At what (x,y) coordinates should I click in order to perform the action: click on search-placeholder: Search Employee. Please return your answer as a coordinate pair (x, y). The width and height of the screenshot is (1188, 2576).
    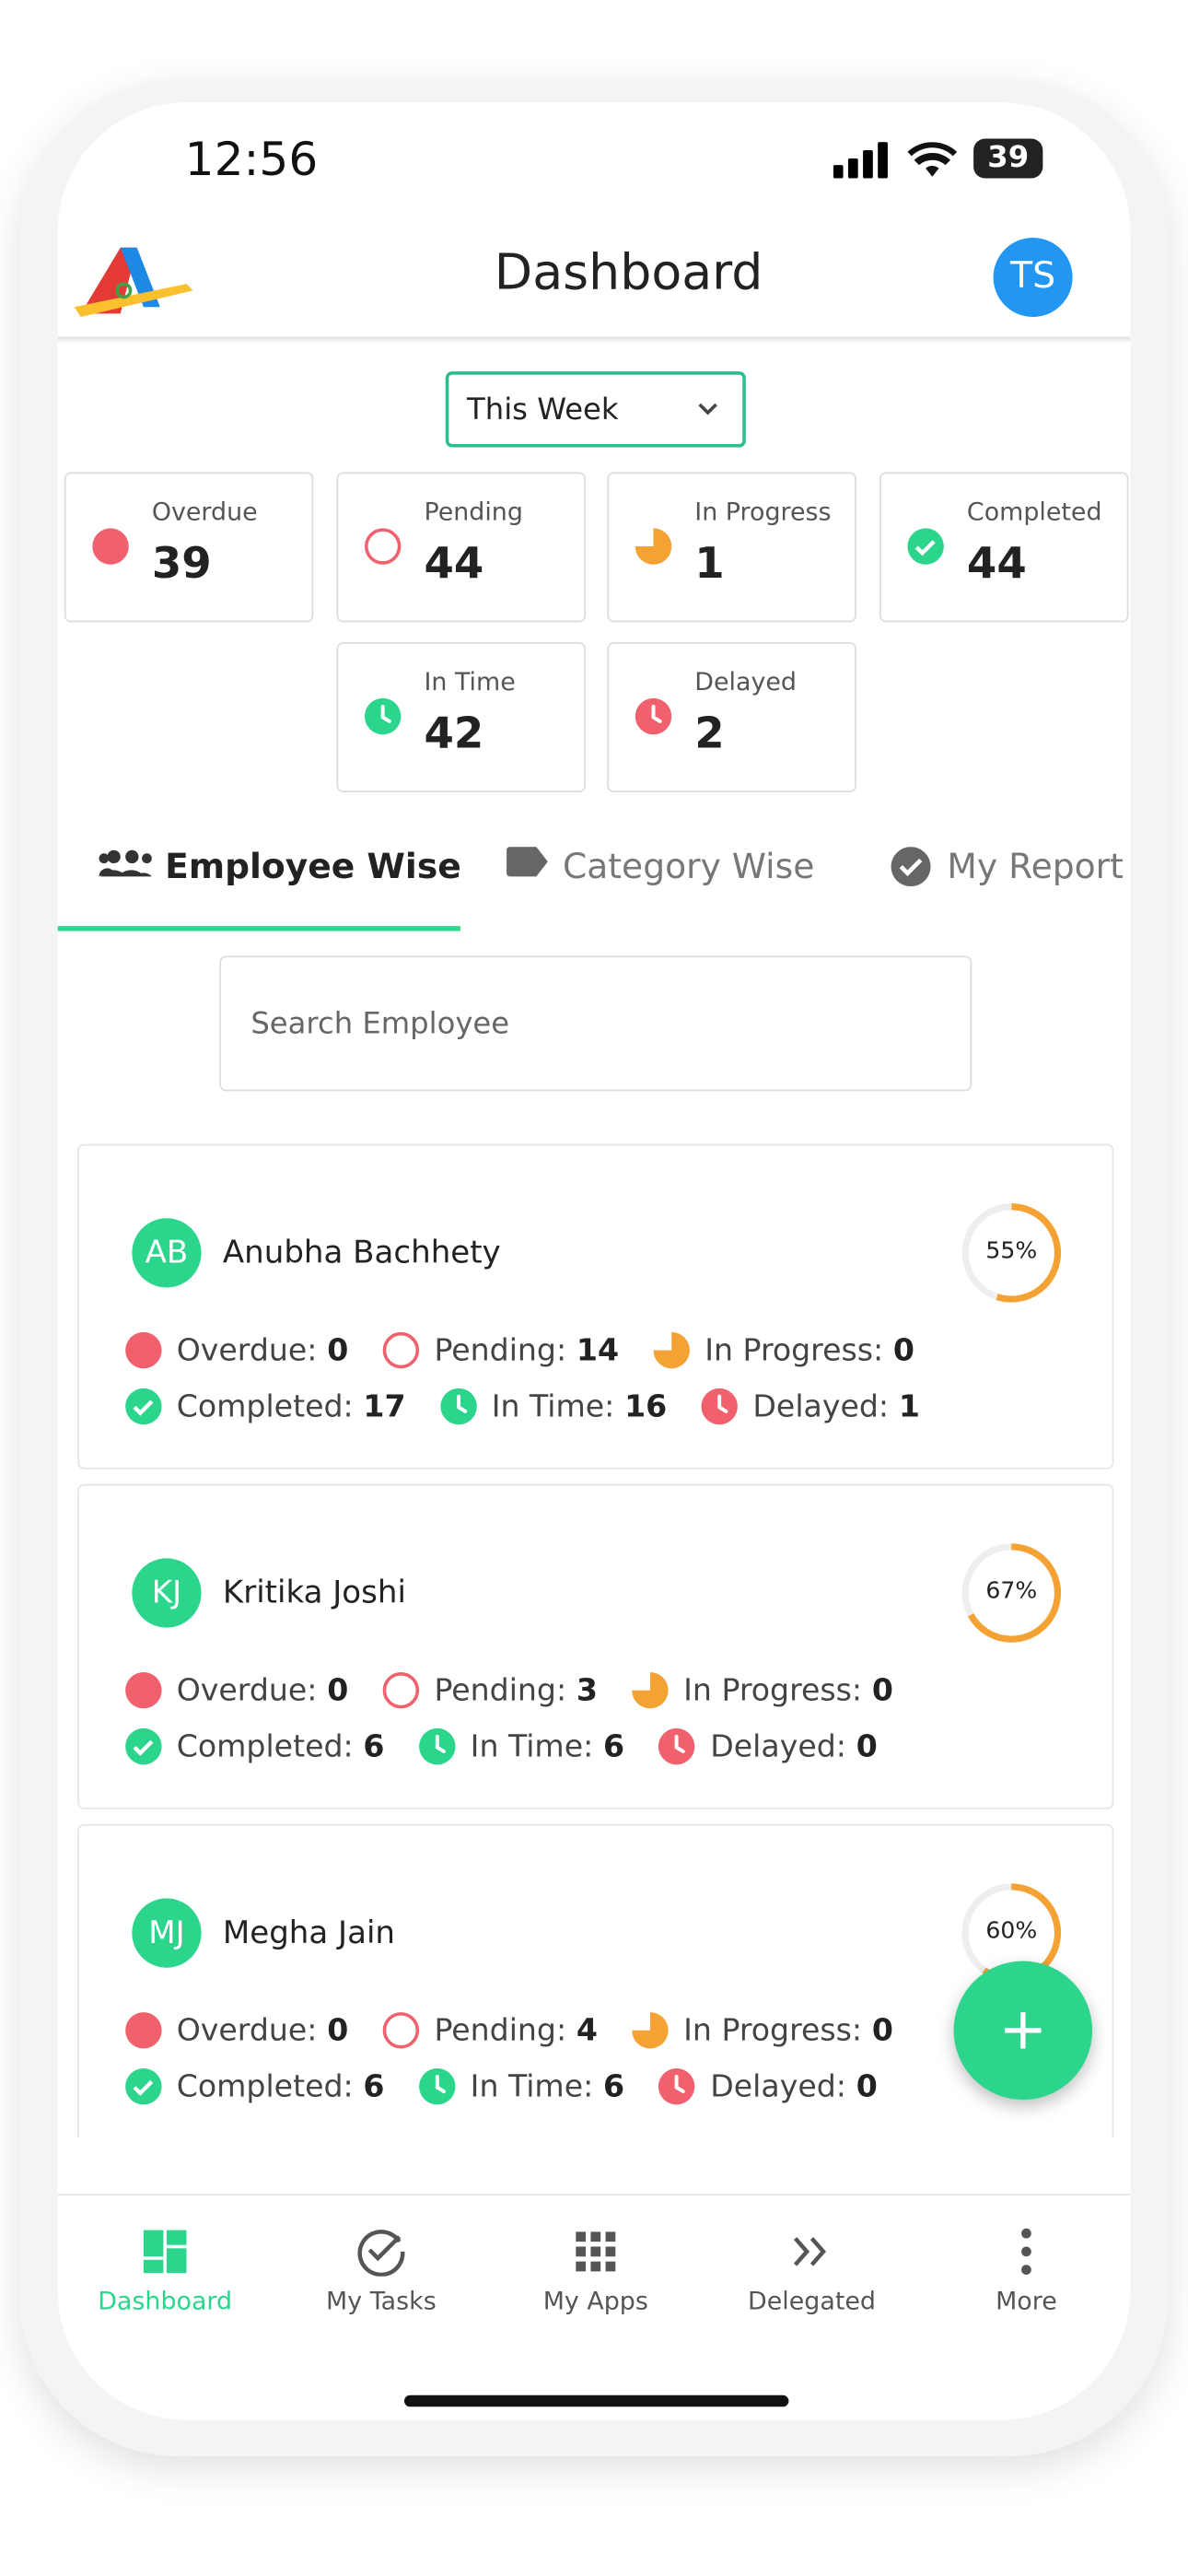
    Looking at the image, I should click on (380, 1024).